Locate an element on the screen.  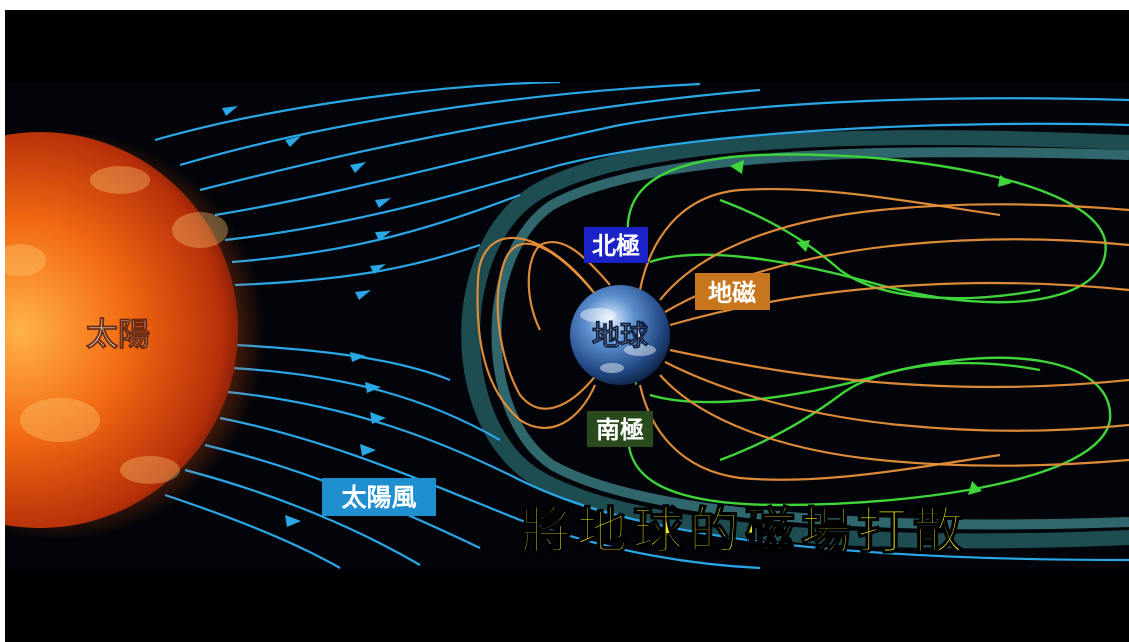
north-pole-box is located at coordinates (616, 245).